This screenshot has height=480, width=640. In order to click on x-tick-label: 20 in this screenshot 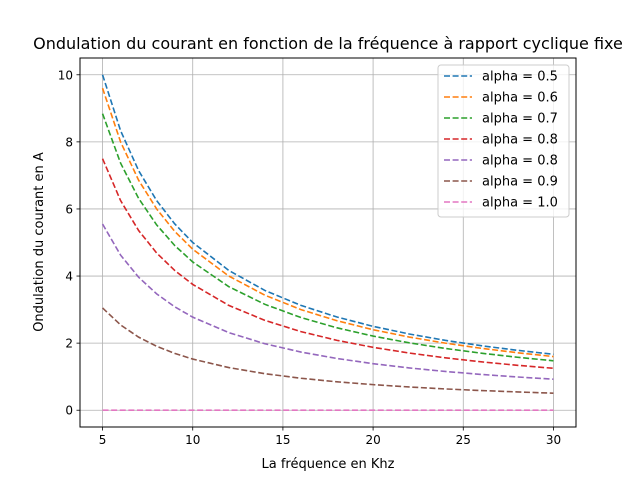, I will do `click(372, 440)`.